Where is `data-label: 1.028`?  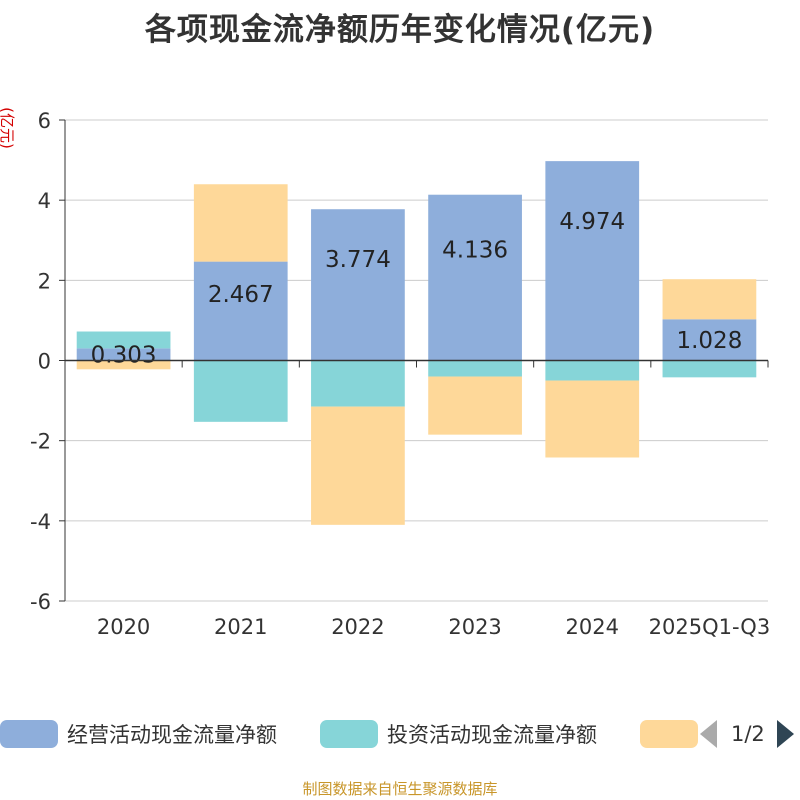
data-label: 1.028 is located at coordinates (709, 341).